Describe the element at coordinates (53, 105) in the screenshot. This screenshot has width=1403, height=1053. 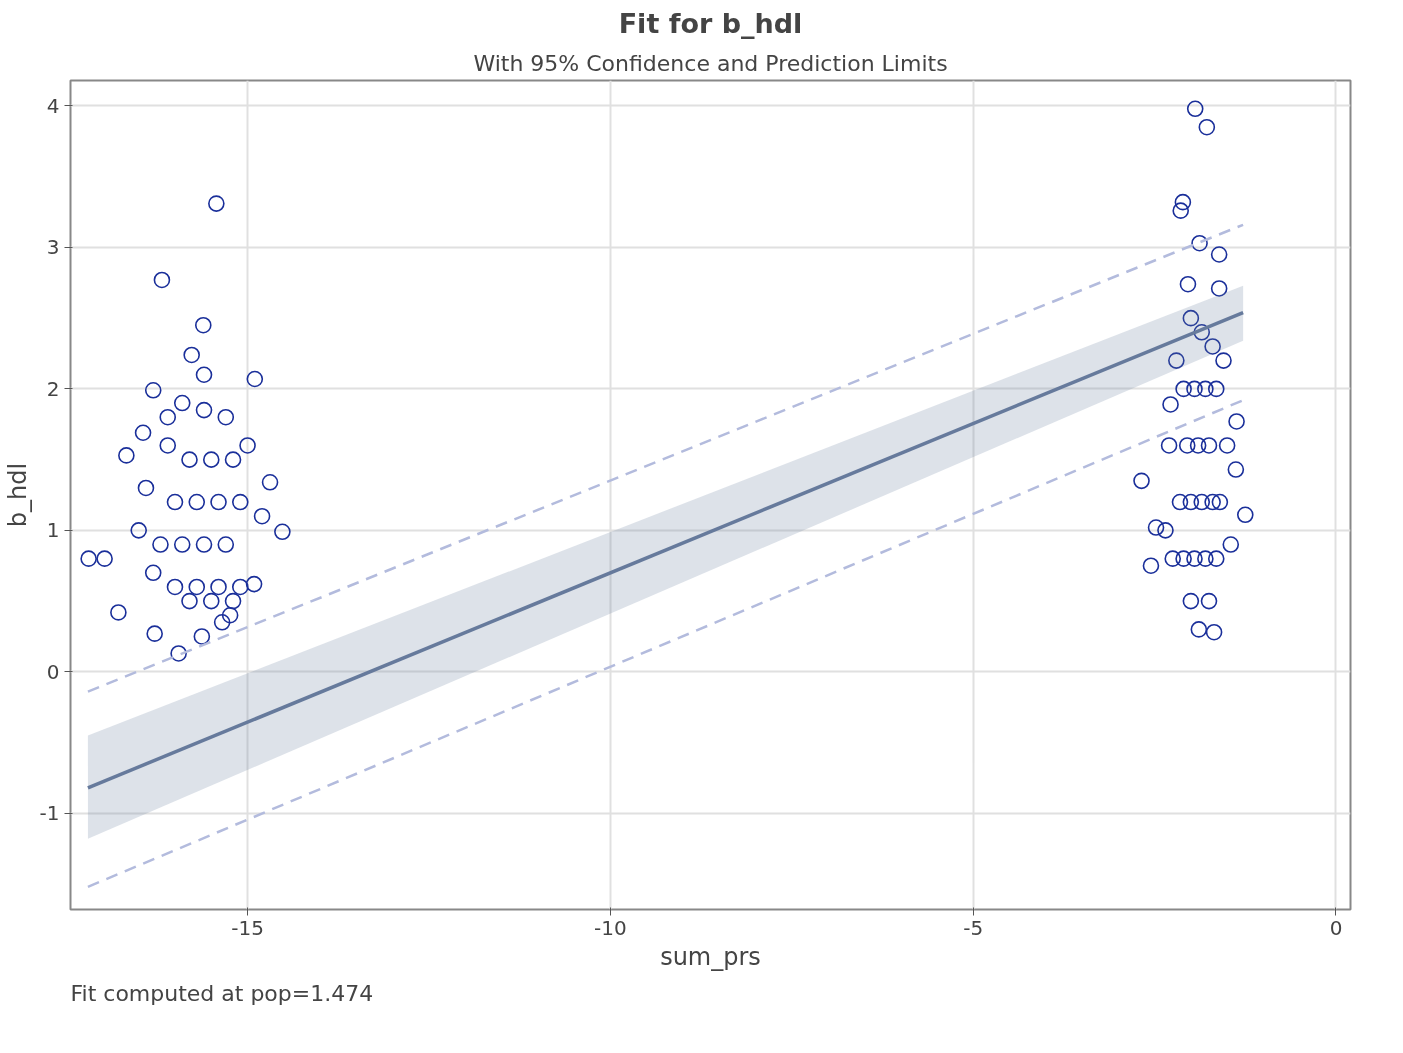
I see `y-tick-label: 4` at that location.